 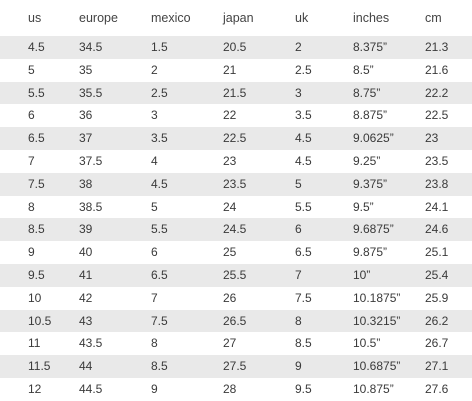 What do you see at coordinates (303, 388) in the screenshot?
I see `cell-uk: 9.5` at bounding box center [303, 388].